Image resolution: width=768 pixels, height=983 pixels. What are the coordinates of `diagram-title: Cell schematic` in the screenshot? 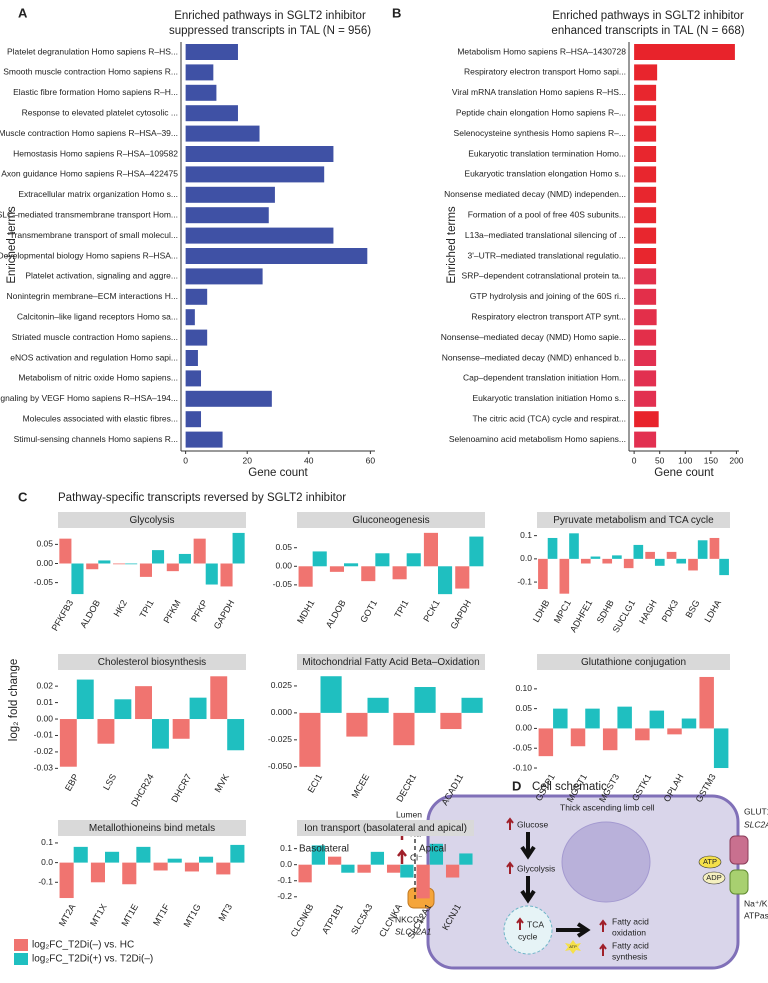 It's located at (569, 787).